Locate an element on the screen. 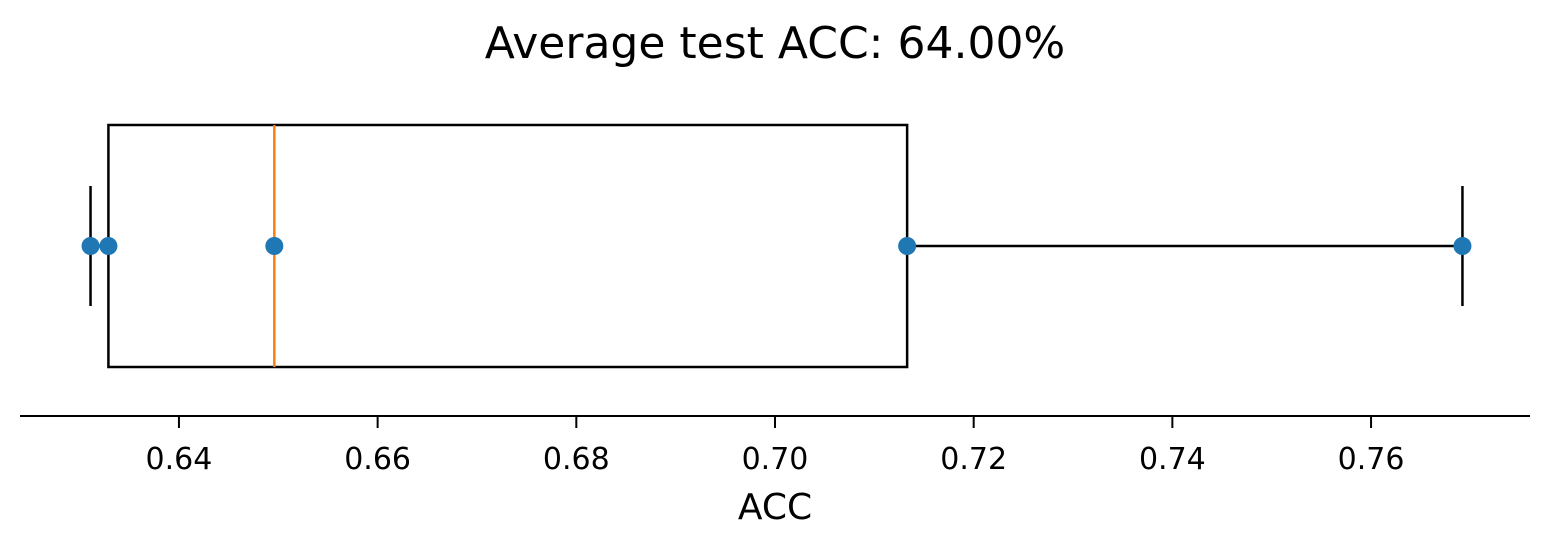  x-tick-label-3: 0.68 is located at coordinates (576, 459).